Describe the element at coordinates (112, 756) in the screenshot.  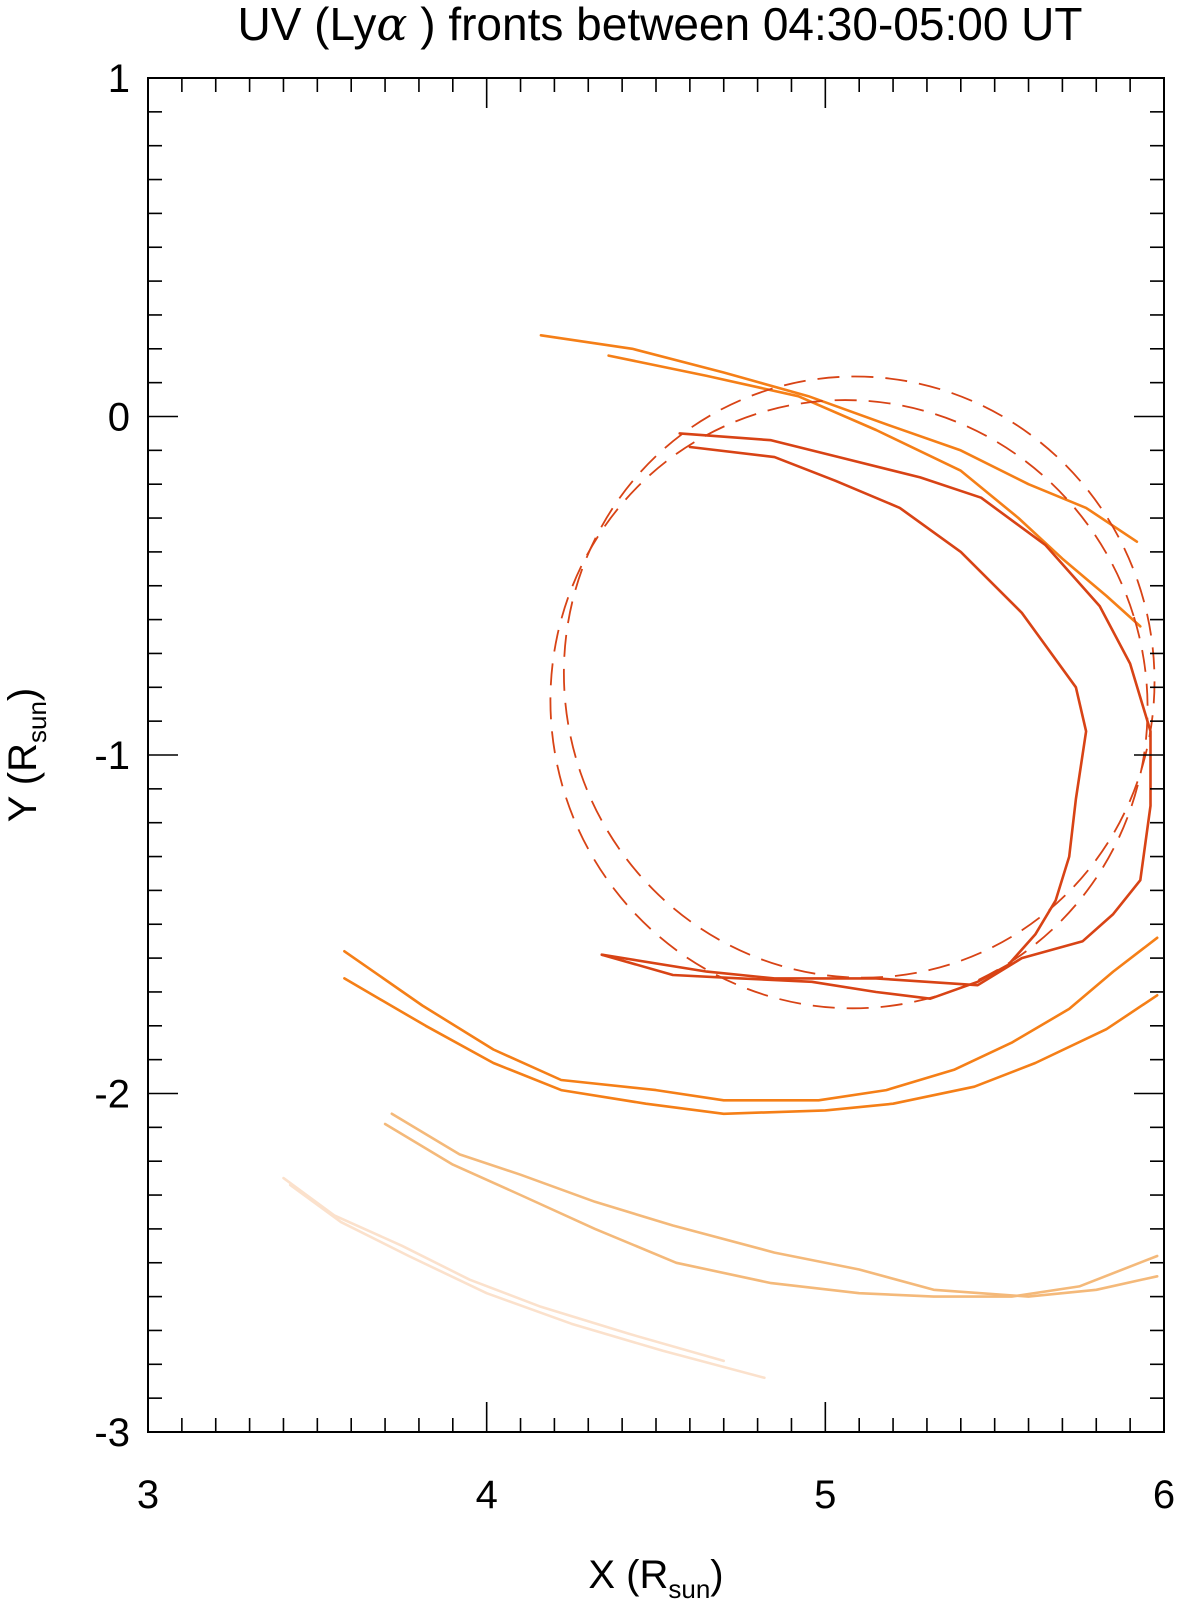
I see `y-tick-label: -1` at that location.